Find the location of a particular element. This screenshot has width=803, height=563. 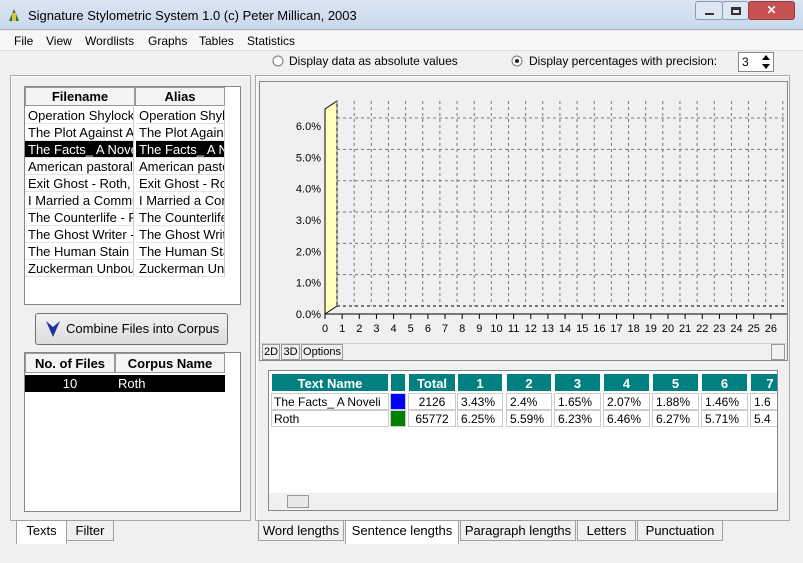

file-cell: The Ghost Writer - is located at coordinates (79, 234).